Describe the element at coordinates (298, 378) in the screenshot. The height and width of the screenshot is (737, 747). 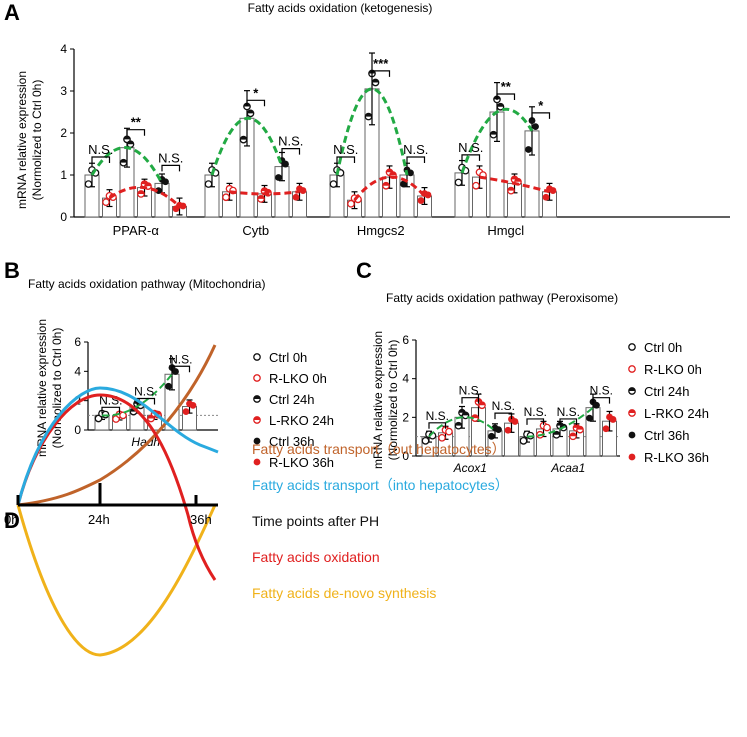
I see `legend-label: R-LKO 0h` at that location.